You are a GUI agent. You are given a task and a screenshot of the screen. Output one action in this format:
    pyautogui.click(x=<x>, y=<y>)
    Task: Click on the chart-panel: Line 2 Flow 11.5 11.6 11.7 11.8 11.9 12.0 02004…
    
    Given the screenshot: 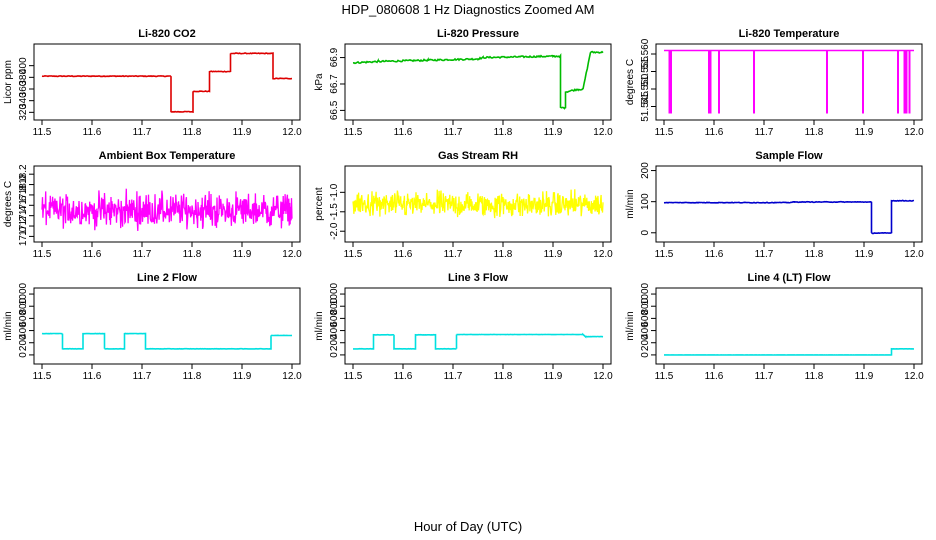 What is the action you would take?
    pyautogui.click(x=152, y=327)
    